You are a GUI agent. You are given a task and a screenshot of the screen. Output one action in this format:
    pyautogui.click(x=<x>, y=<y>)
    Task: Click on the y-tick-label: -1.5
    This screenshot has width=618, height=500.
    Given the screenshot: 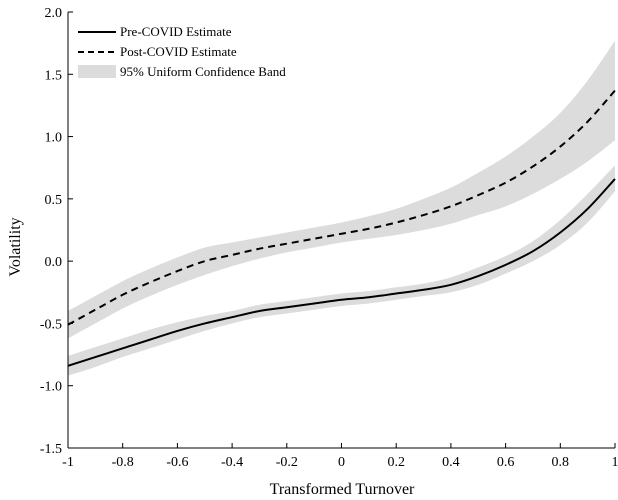 What is the action you would take?
    pyautogui.click(x=51, y=449)
    